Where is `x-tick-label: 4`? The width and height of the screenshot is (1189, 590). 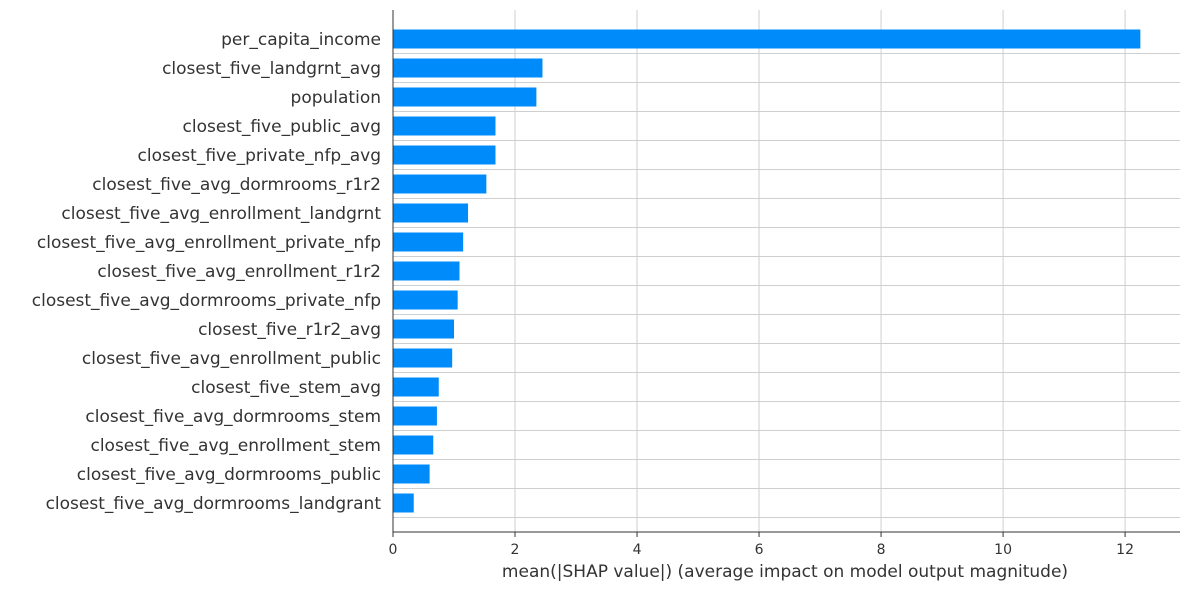 x-tick-label: 4 is located at coordinates (637, 550).